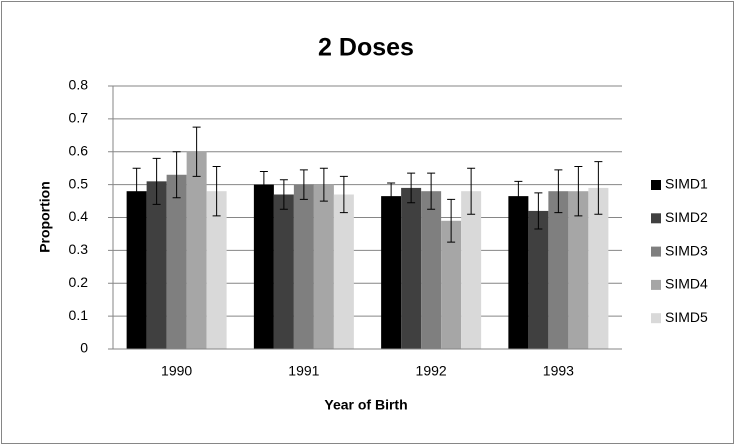  Describe the element at coordinates (365, 405) in the screenshot. I see `x-axis-title: Year of Birth` at that location.